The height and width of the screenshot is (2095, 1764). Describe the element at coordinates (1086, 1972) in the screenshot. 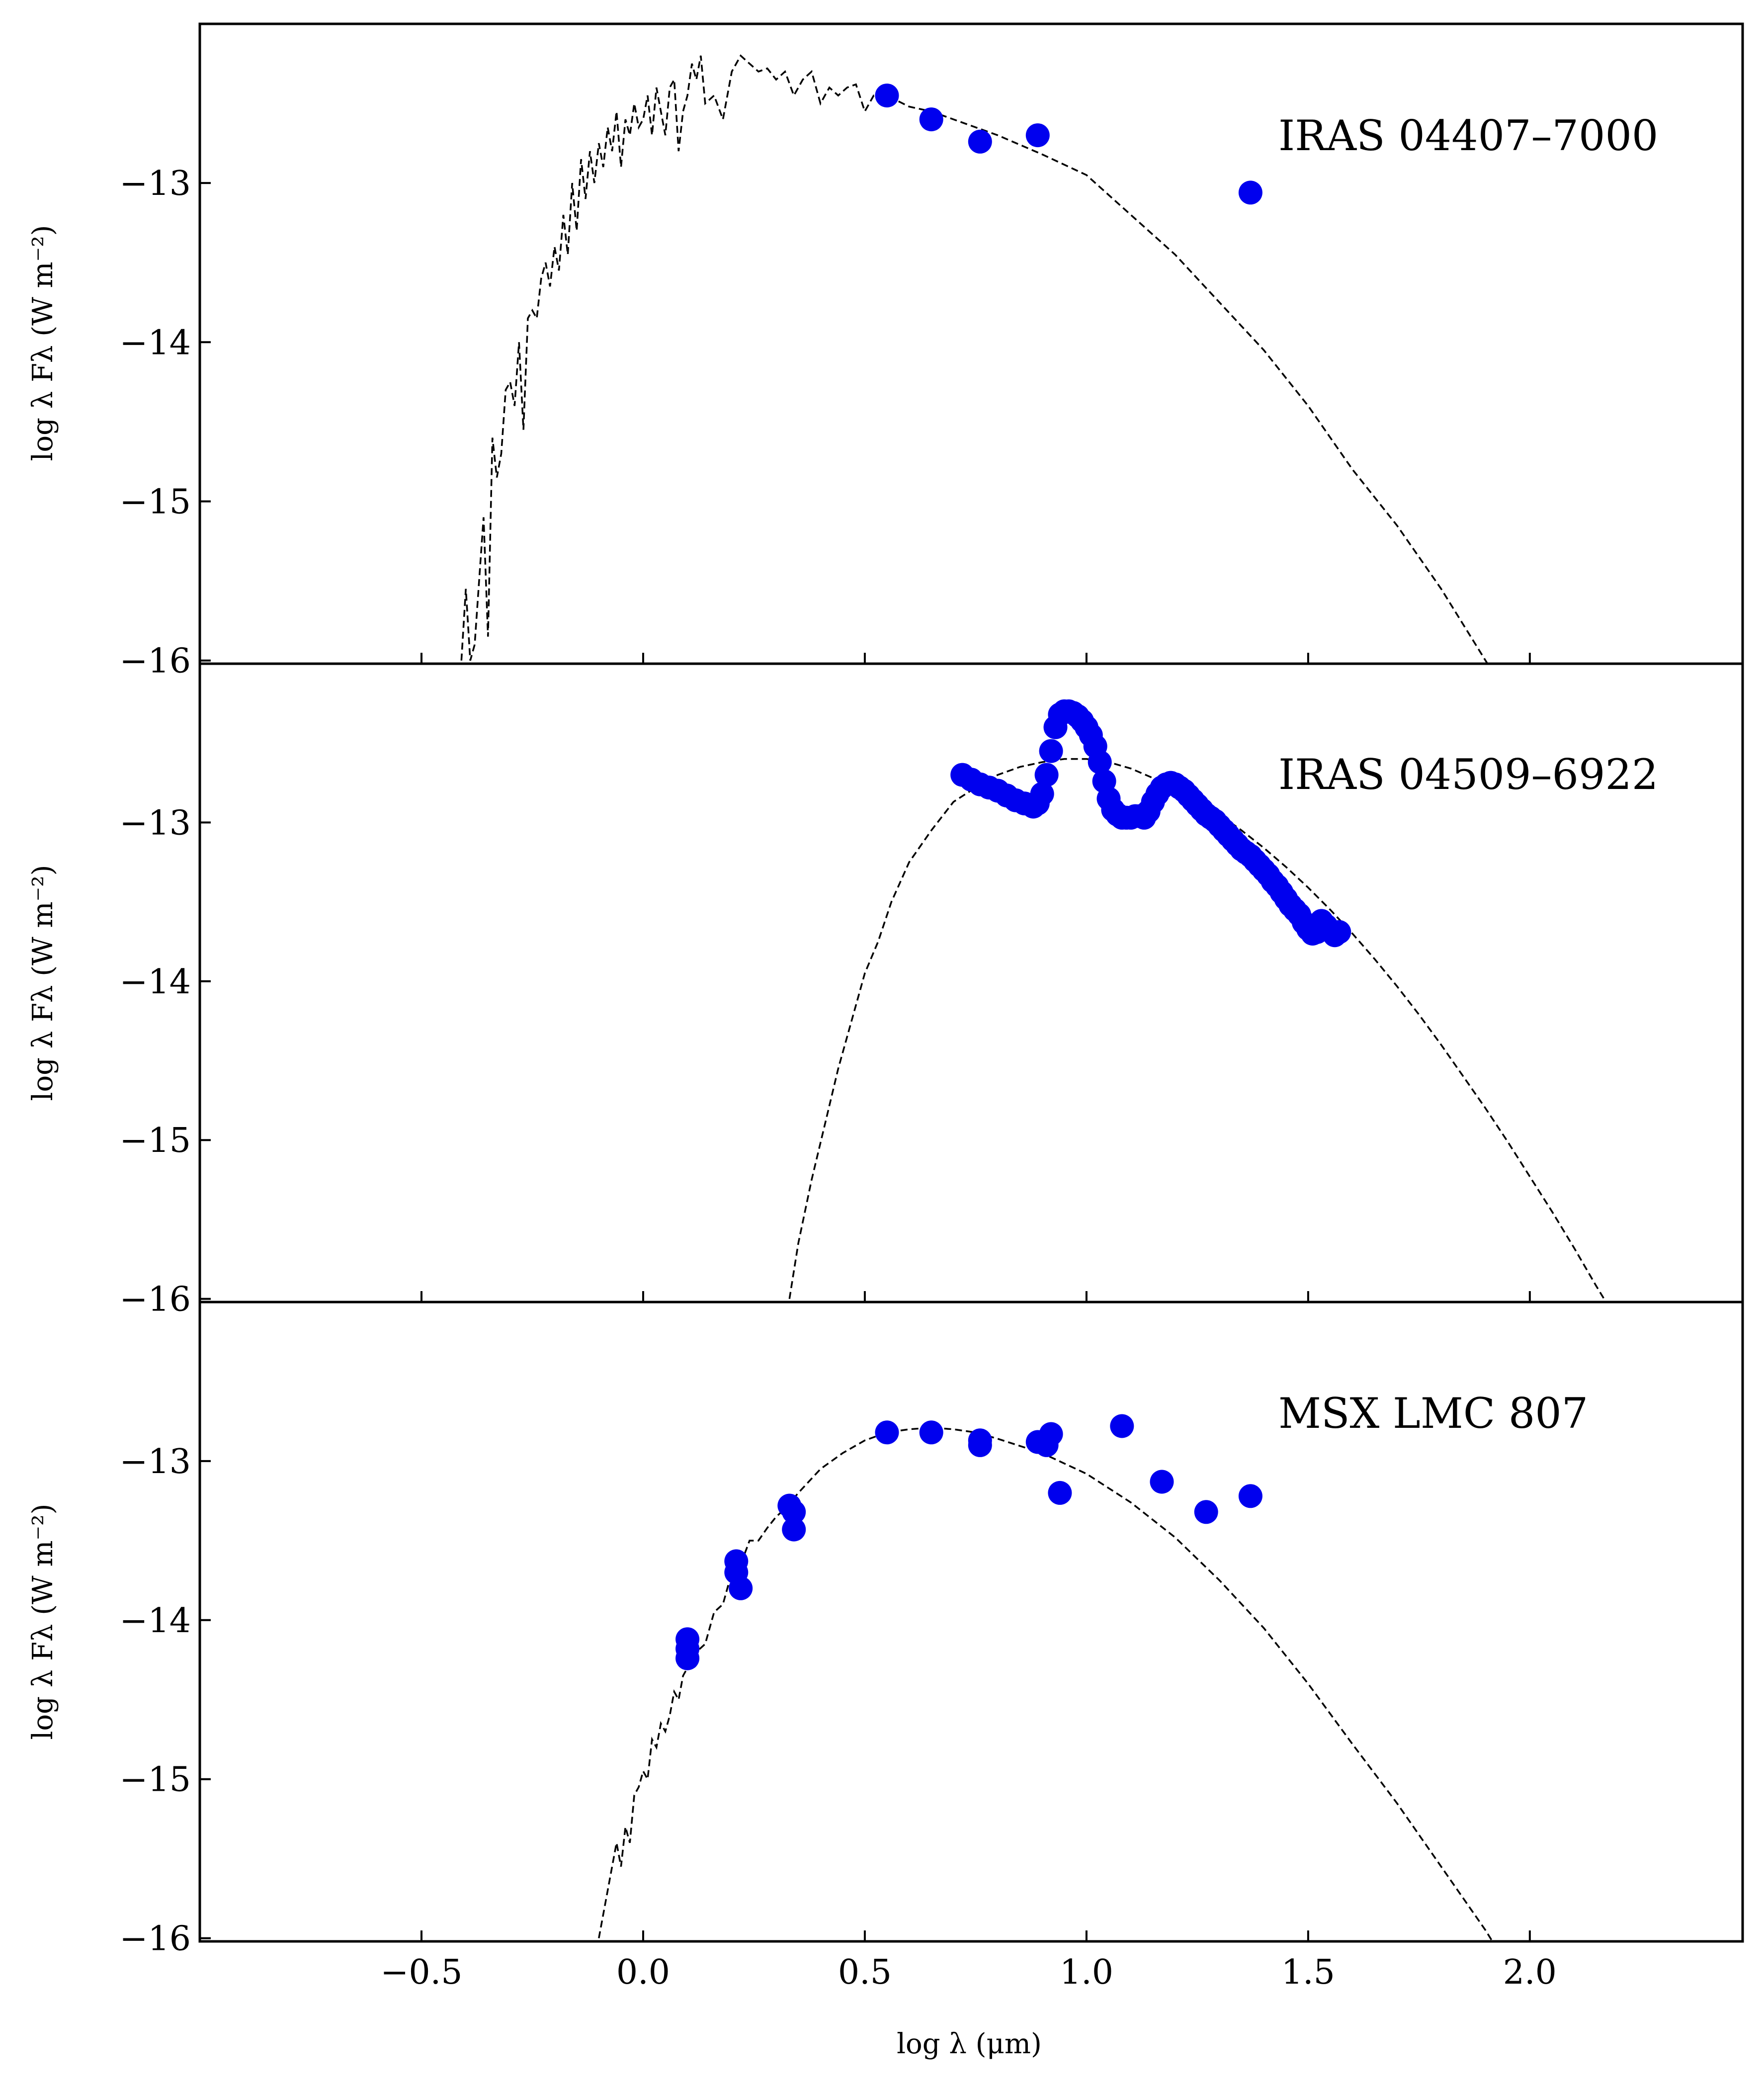

I see `x-tick-label: 1.0` at that location.